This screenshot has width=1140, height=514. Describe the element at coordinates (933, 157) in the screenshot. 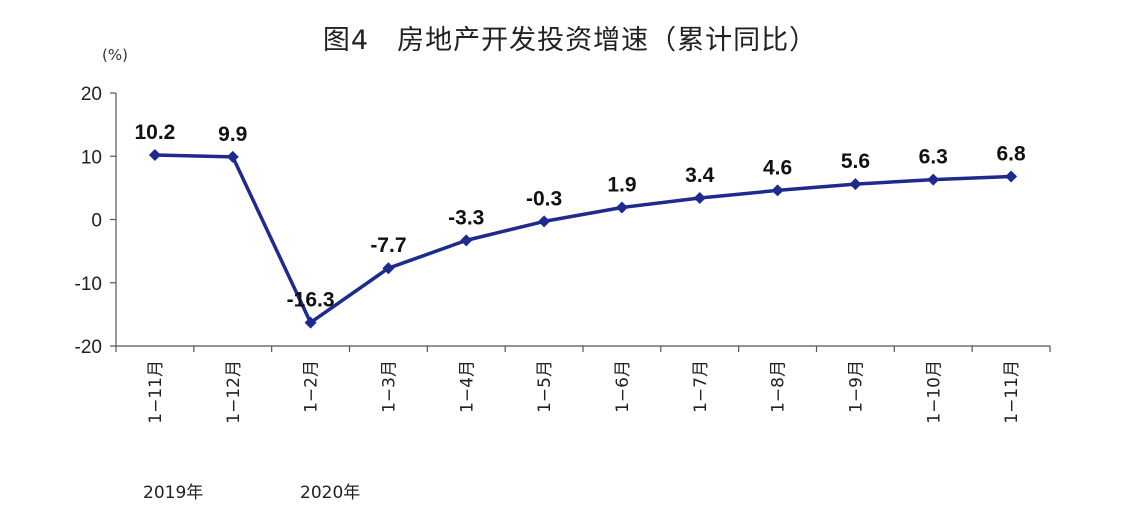

I see `data-label: 6.3` at that location.